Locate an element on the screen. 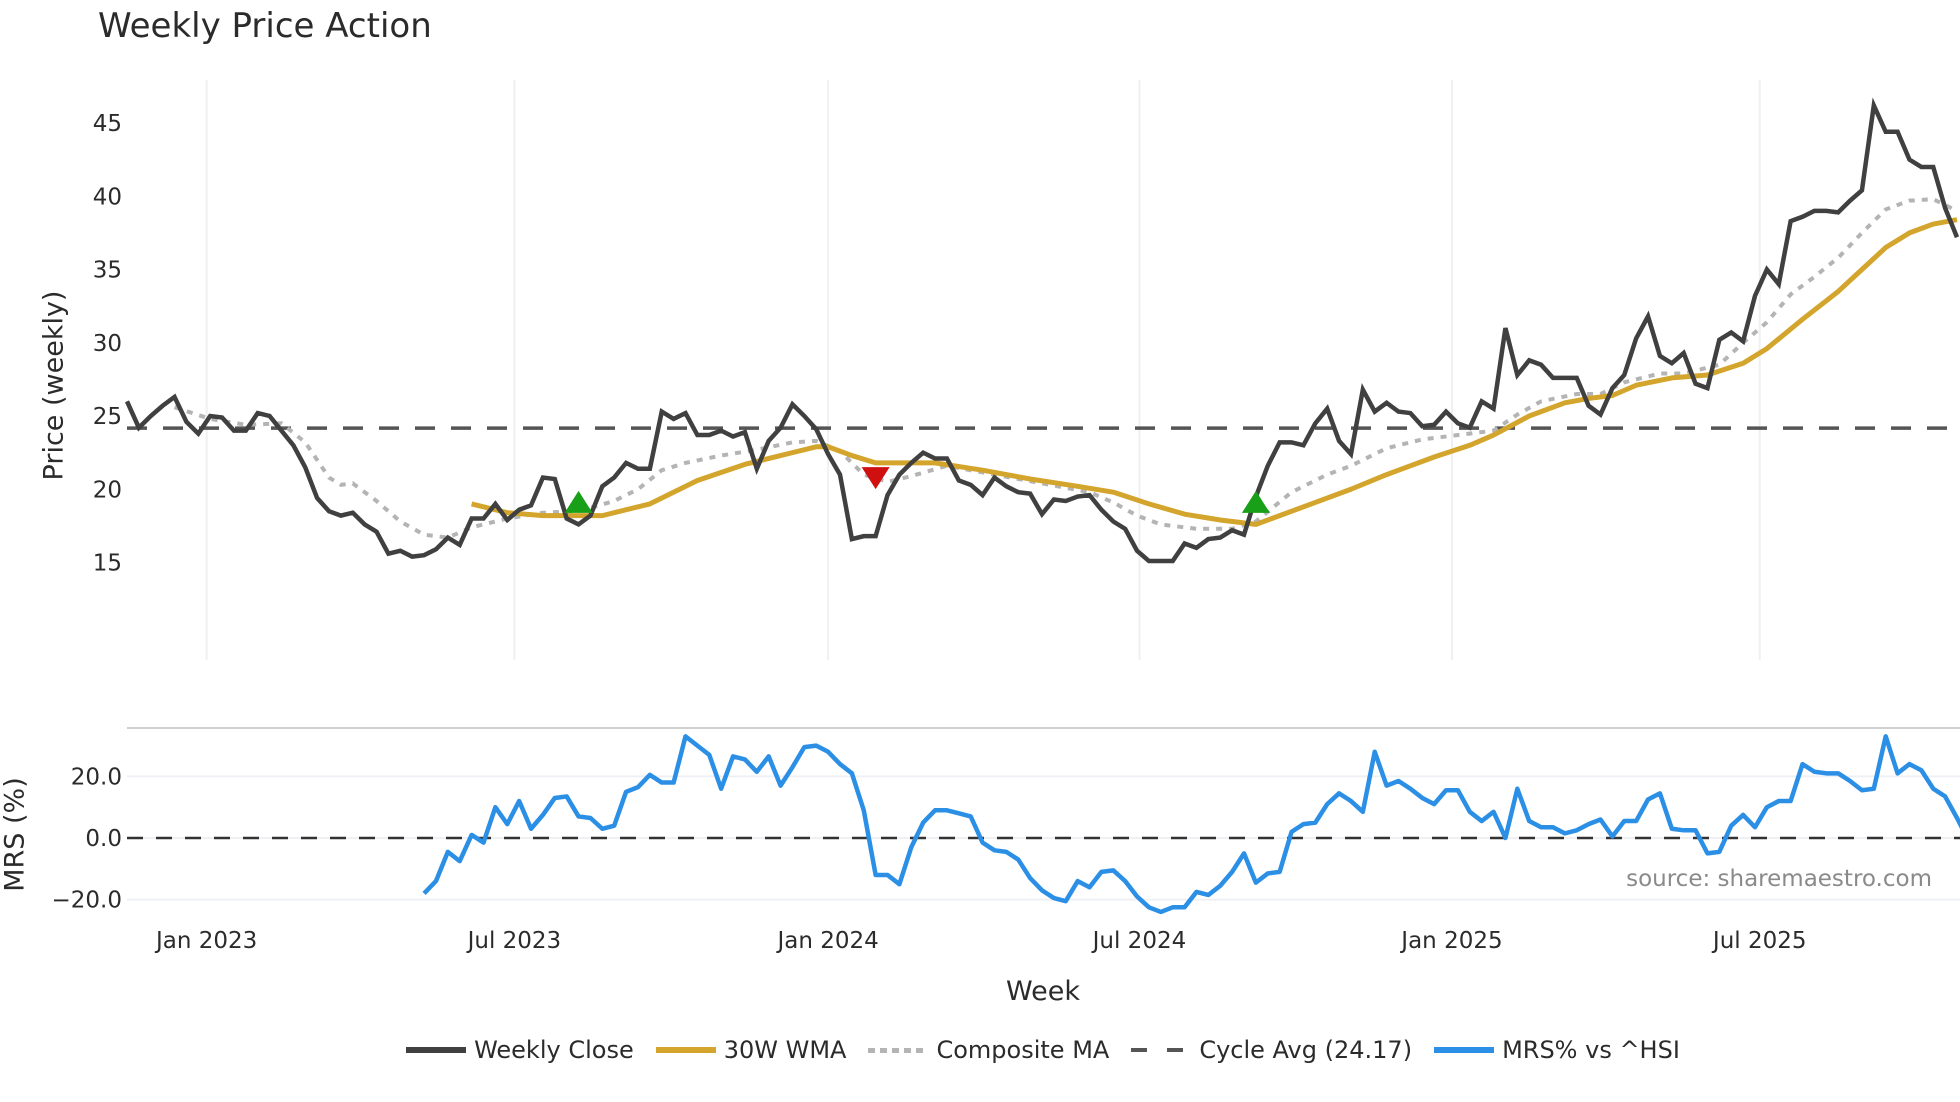  svg-text: Jan 2023 is located at coordinates (205, 941).